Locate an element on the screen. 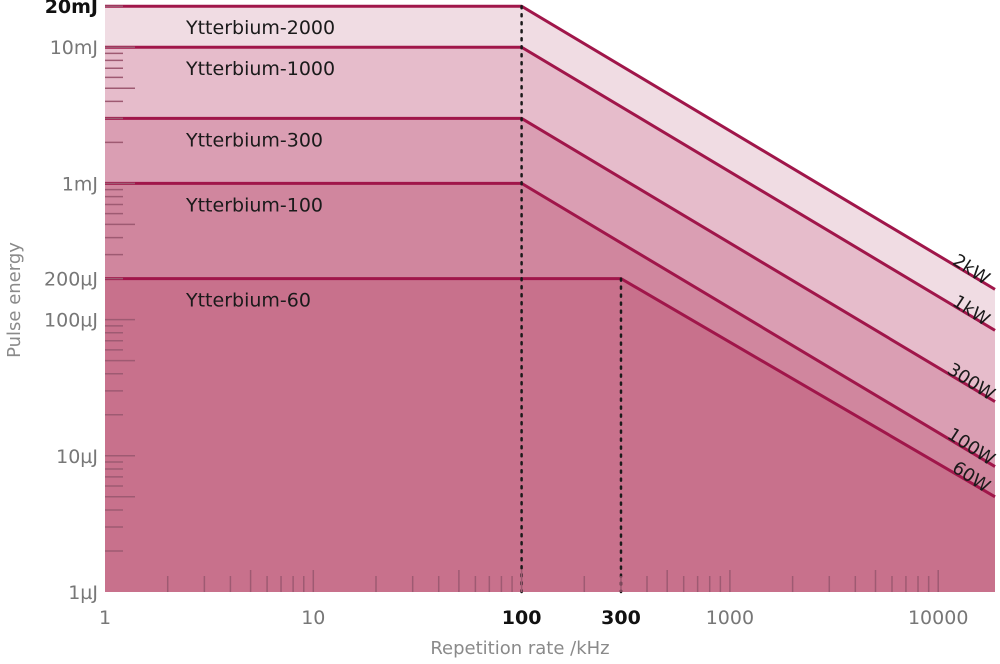 This screenshot has width=1000, height=664. knee-lines is located at coordinates (571, 299).